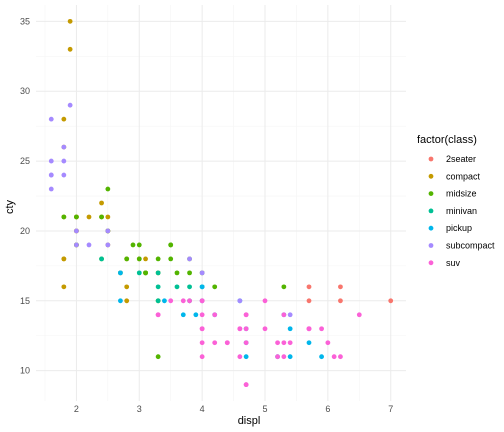 The image size is (504, 432). Describe the element at coordinates (10, 206) in the screenshot. I see `y-axis-title: cty` at that location.